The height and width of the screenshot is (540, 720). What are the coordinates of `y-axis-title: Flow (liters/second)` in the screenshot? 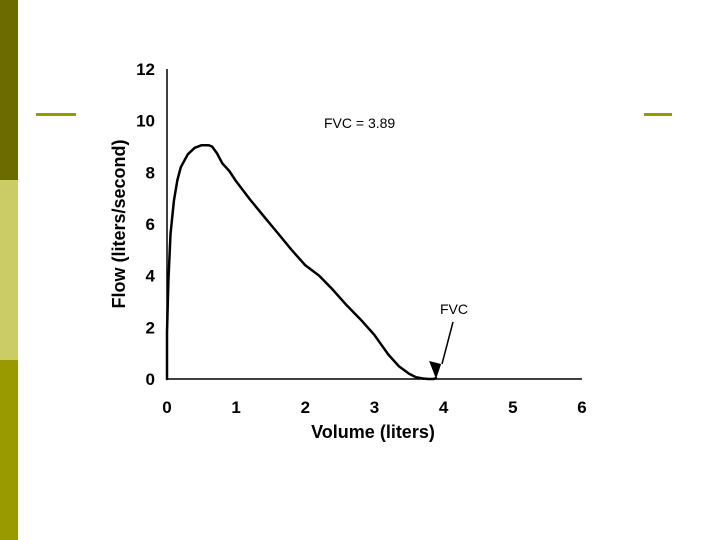 It's located at (119, 223).